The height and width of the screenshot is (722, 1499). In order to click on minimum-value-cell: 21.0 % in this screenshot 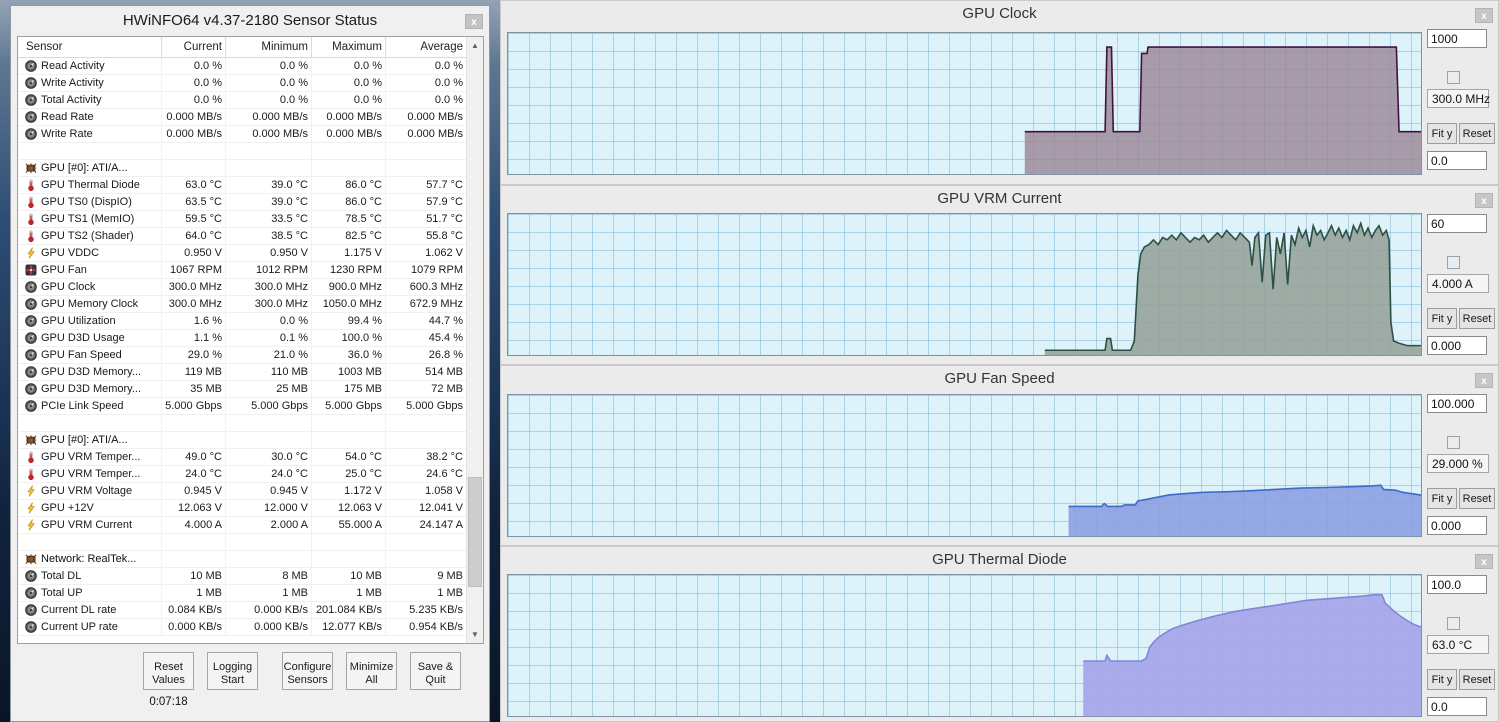, I will do `click(269, 355)`.